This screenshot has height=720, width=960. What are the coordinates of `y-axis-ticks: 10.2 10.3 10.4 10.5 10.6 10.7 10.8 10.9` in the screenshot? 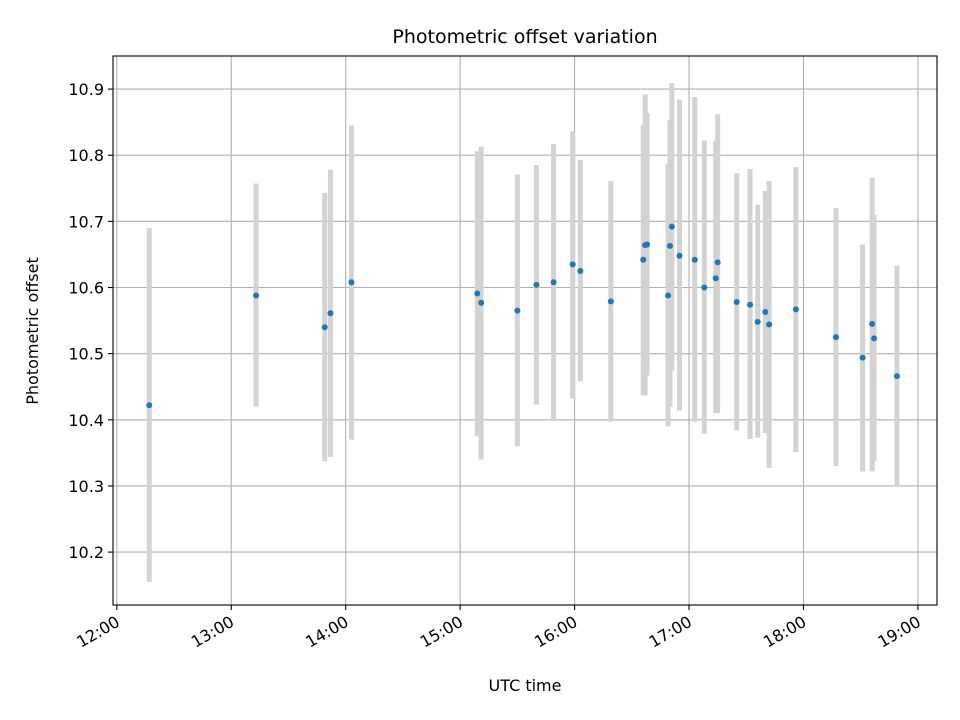 It's located at (90, 321).